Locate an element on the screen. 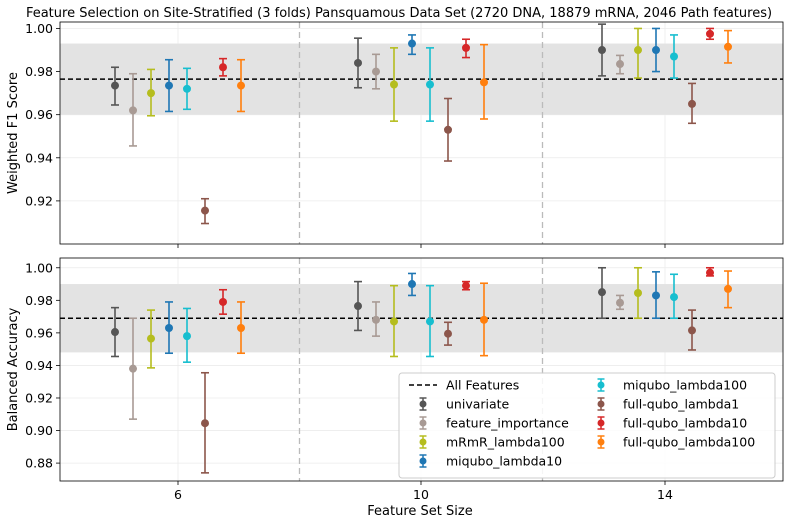  legend-box is located at coordinates (587, 425).